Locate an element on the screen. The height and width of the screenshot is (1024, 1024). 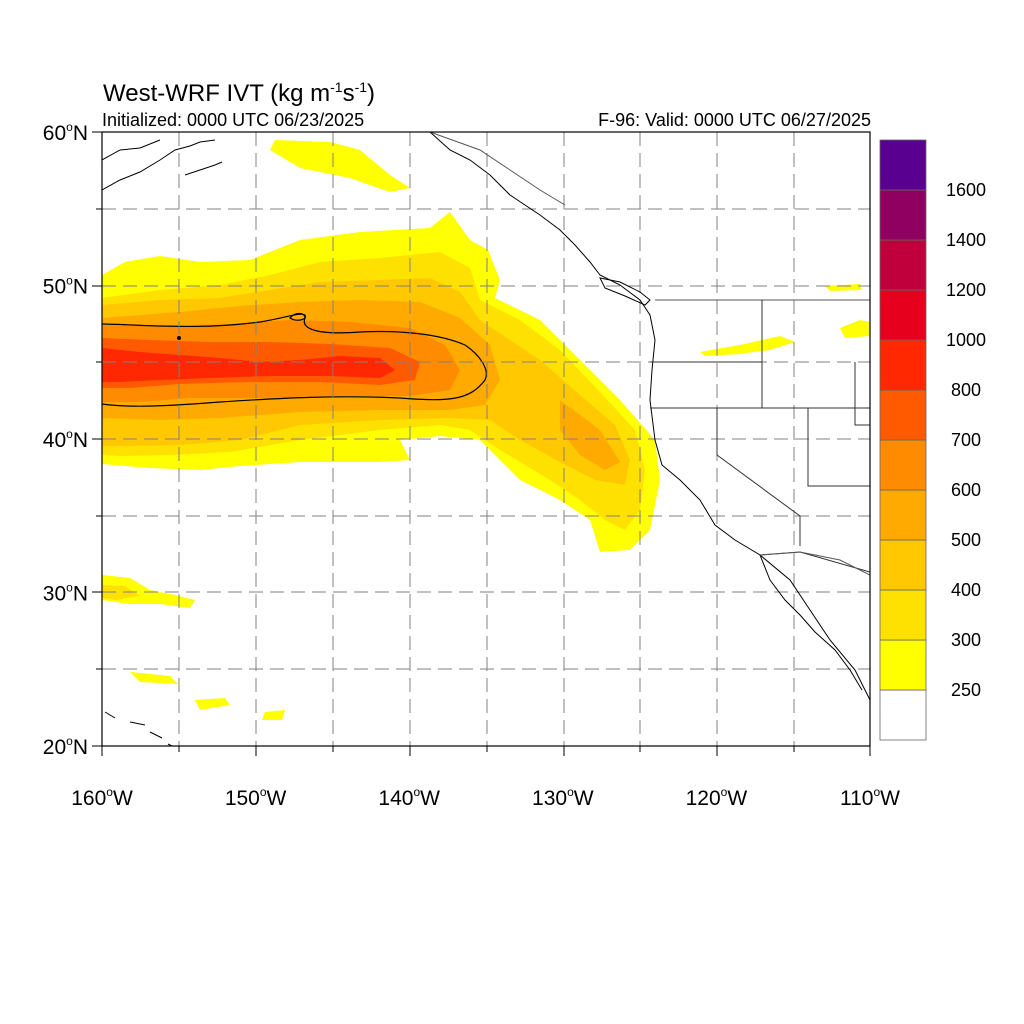
lat-label-30: 30oN is located at coordinates (65, 593).